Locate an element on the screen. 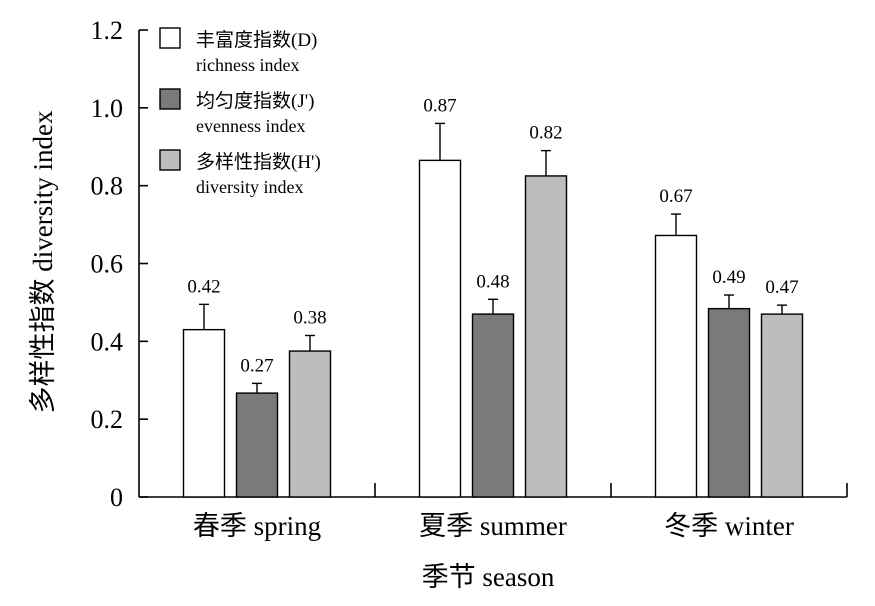 The height and width of the screenshot is (606, 875). y-tick-label: 1.2 is located at coordinates (107, 30).